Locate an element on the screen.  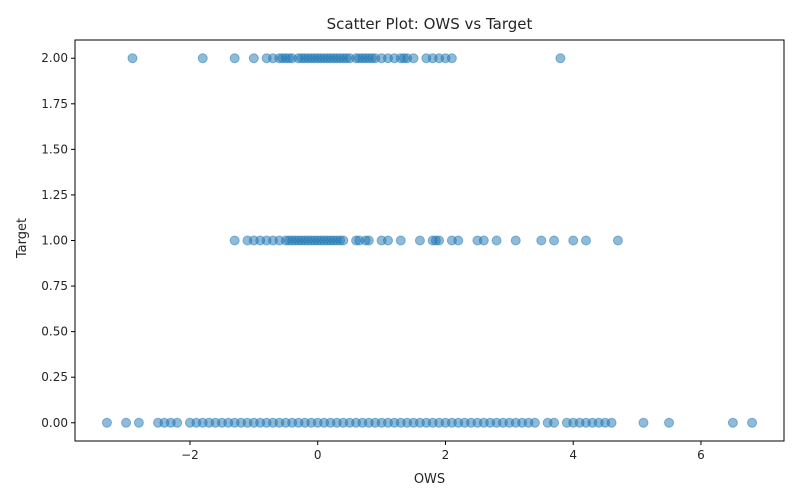
y-tick-label: 1.50 is located at coordinates (54, 149).